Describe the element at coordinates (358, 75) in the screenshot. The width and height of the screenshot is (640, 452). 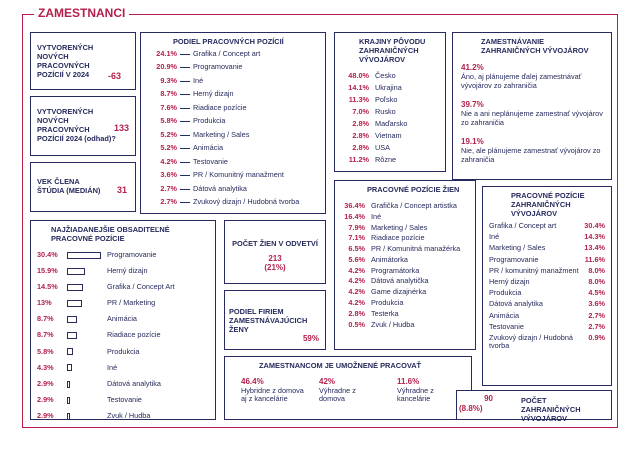
I see `value: 48.0%` at that location.